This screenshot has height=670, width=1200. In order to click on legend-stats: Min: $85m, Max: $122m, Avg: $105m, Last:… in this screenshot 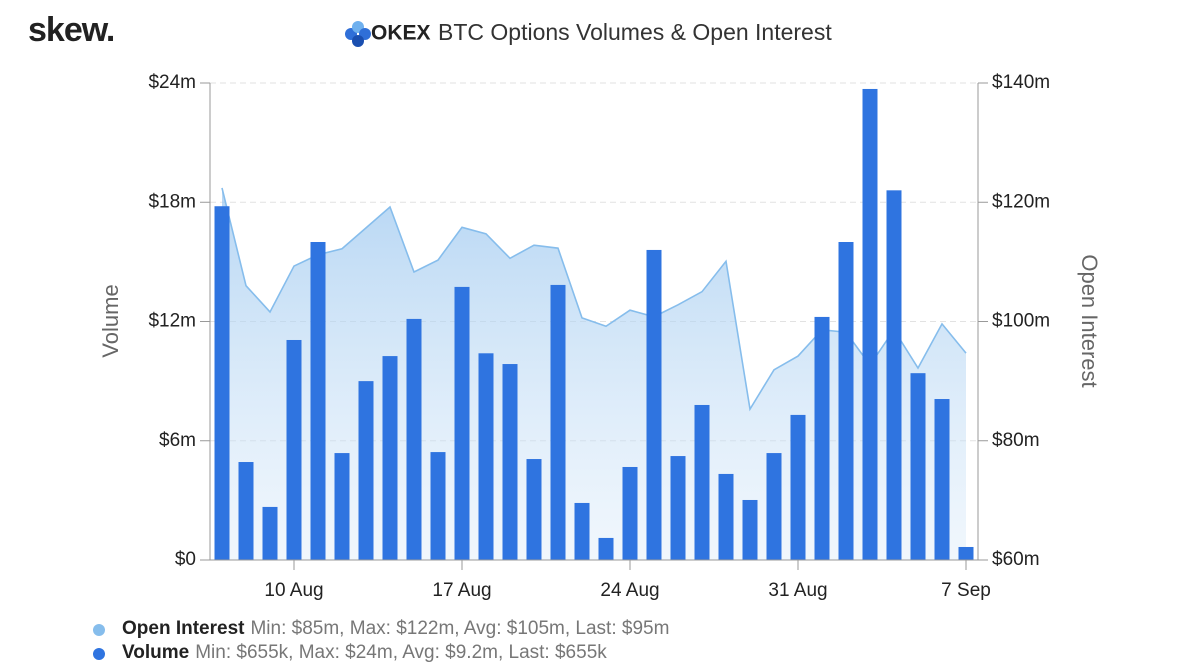, I will do `click(459, 628)`.